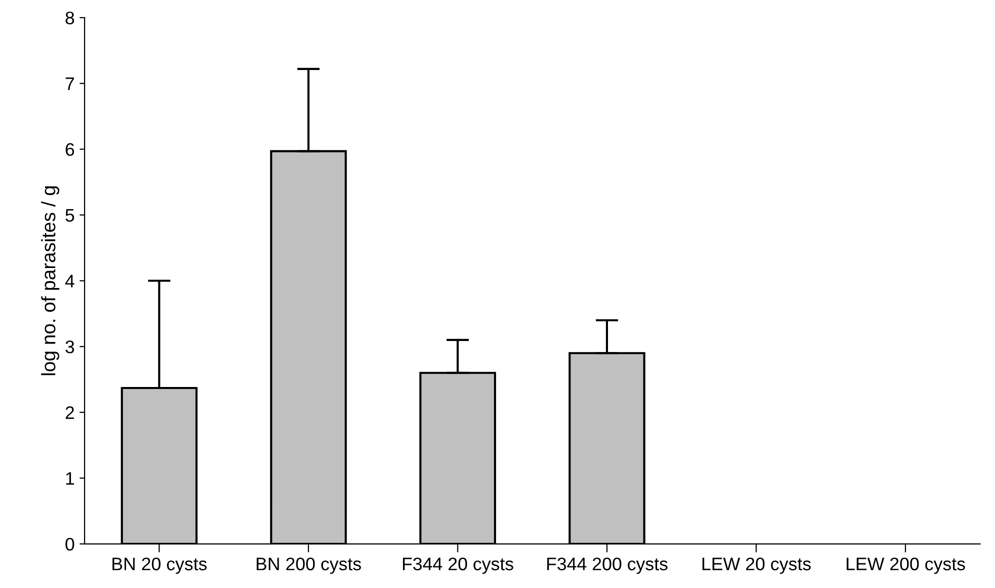  What do you see at coordinates (906, 566) in the screenshot?
I see `x-tick-label: LEW 200 cysts` at bounding box center [906, 566].